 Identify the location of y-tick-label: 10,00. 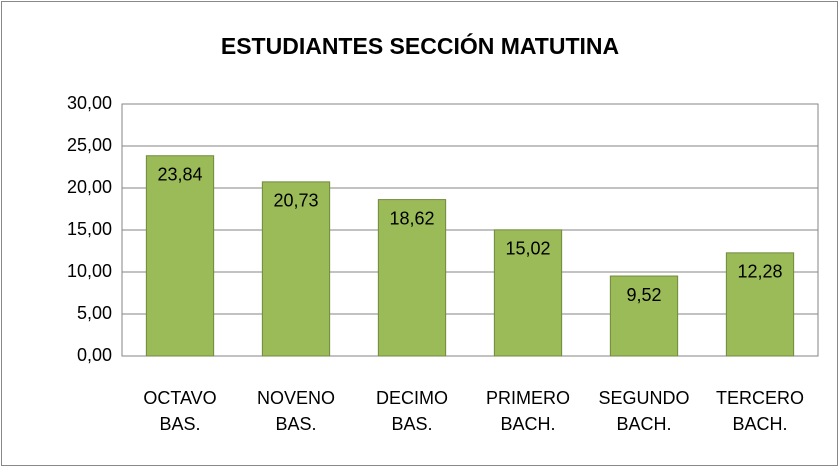
(89, 271).